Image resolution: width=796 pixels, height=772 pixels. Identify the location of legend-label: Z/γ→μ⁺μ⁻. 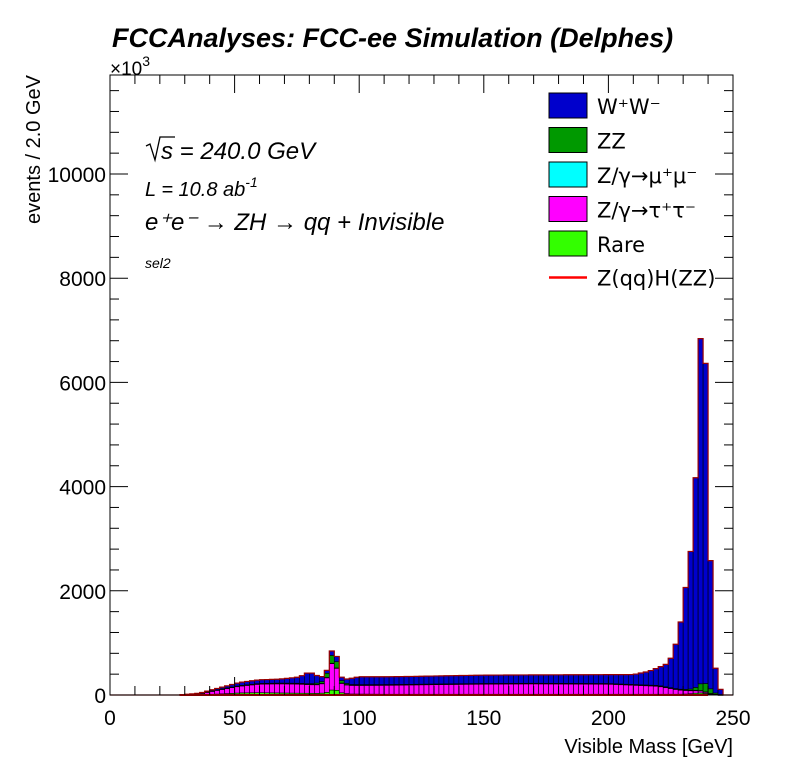
(647, 176).